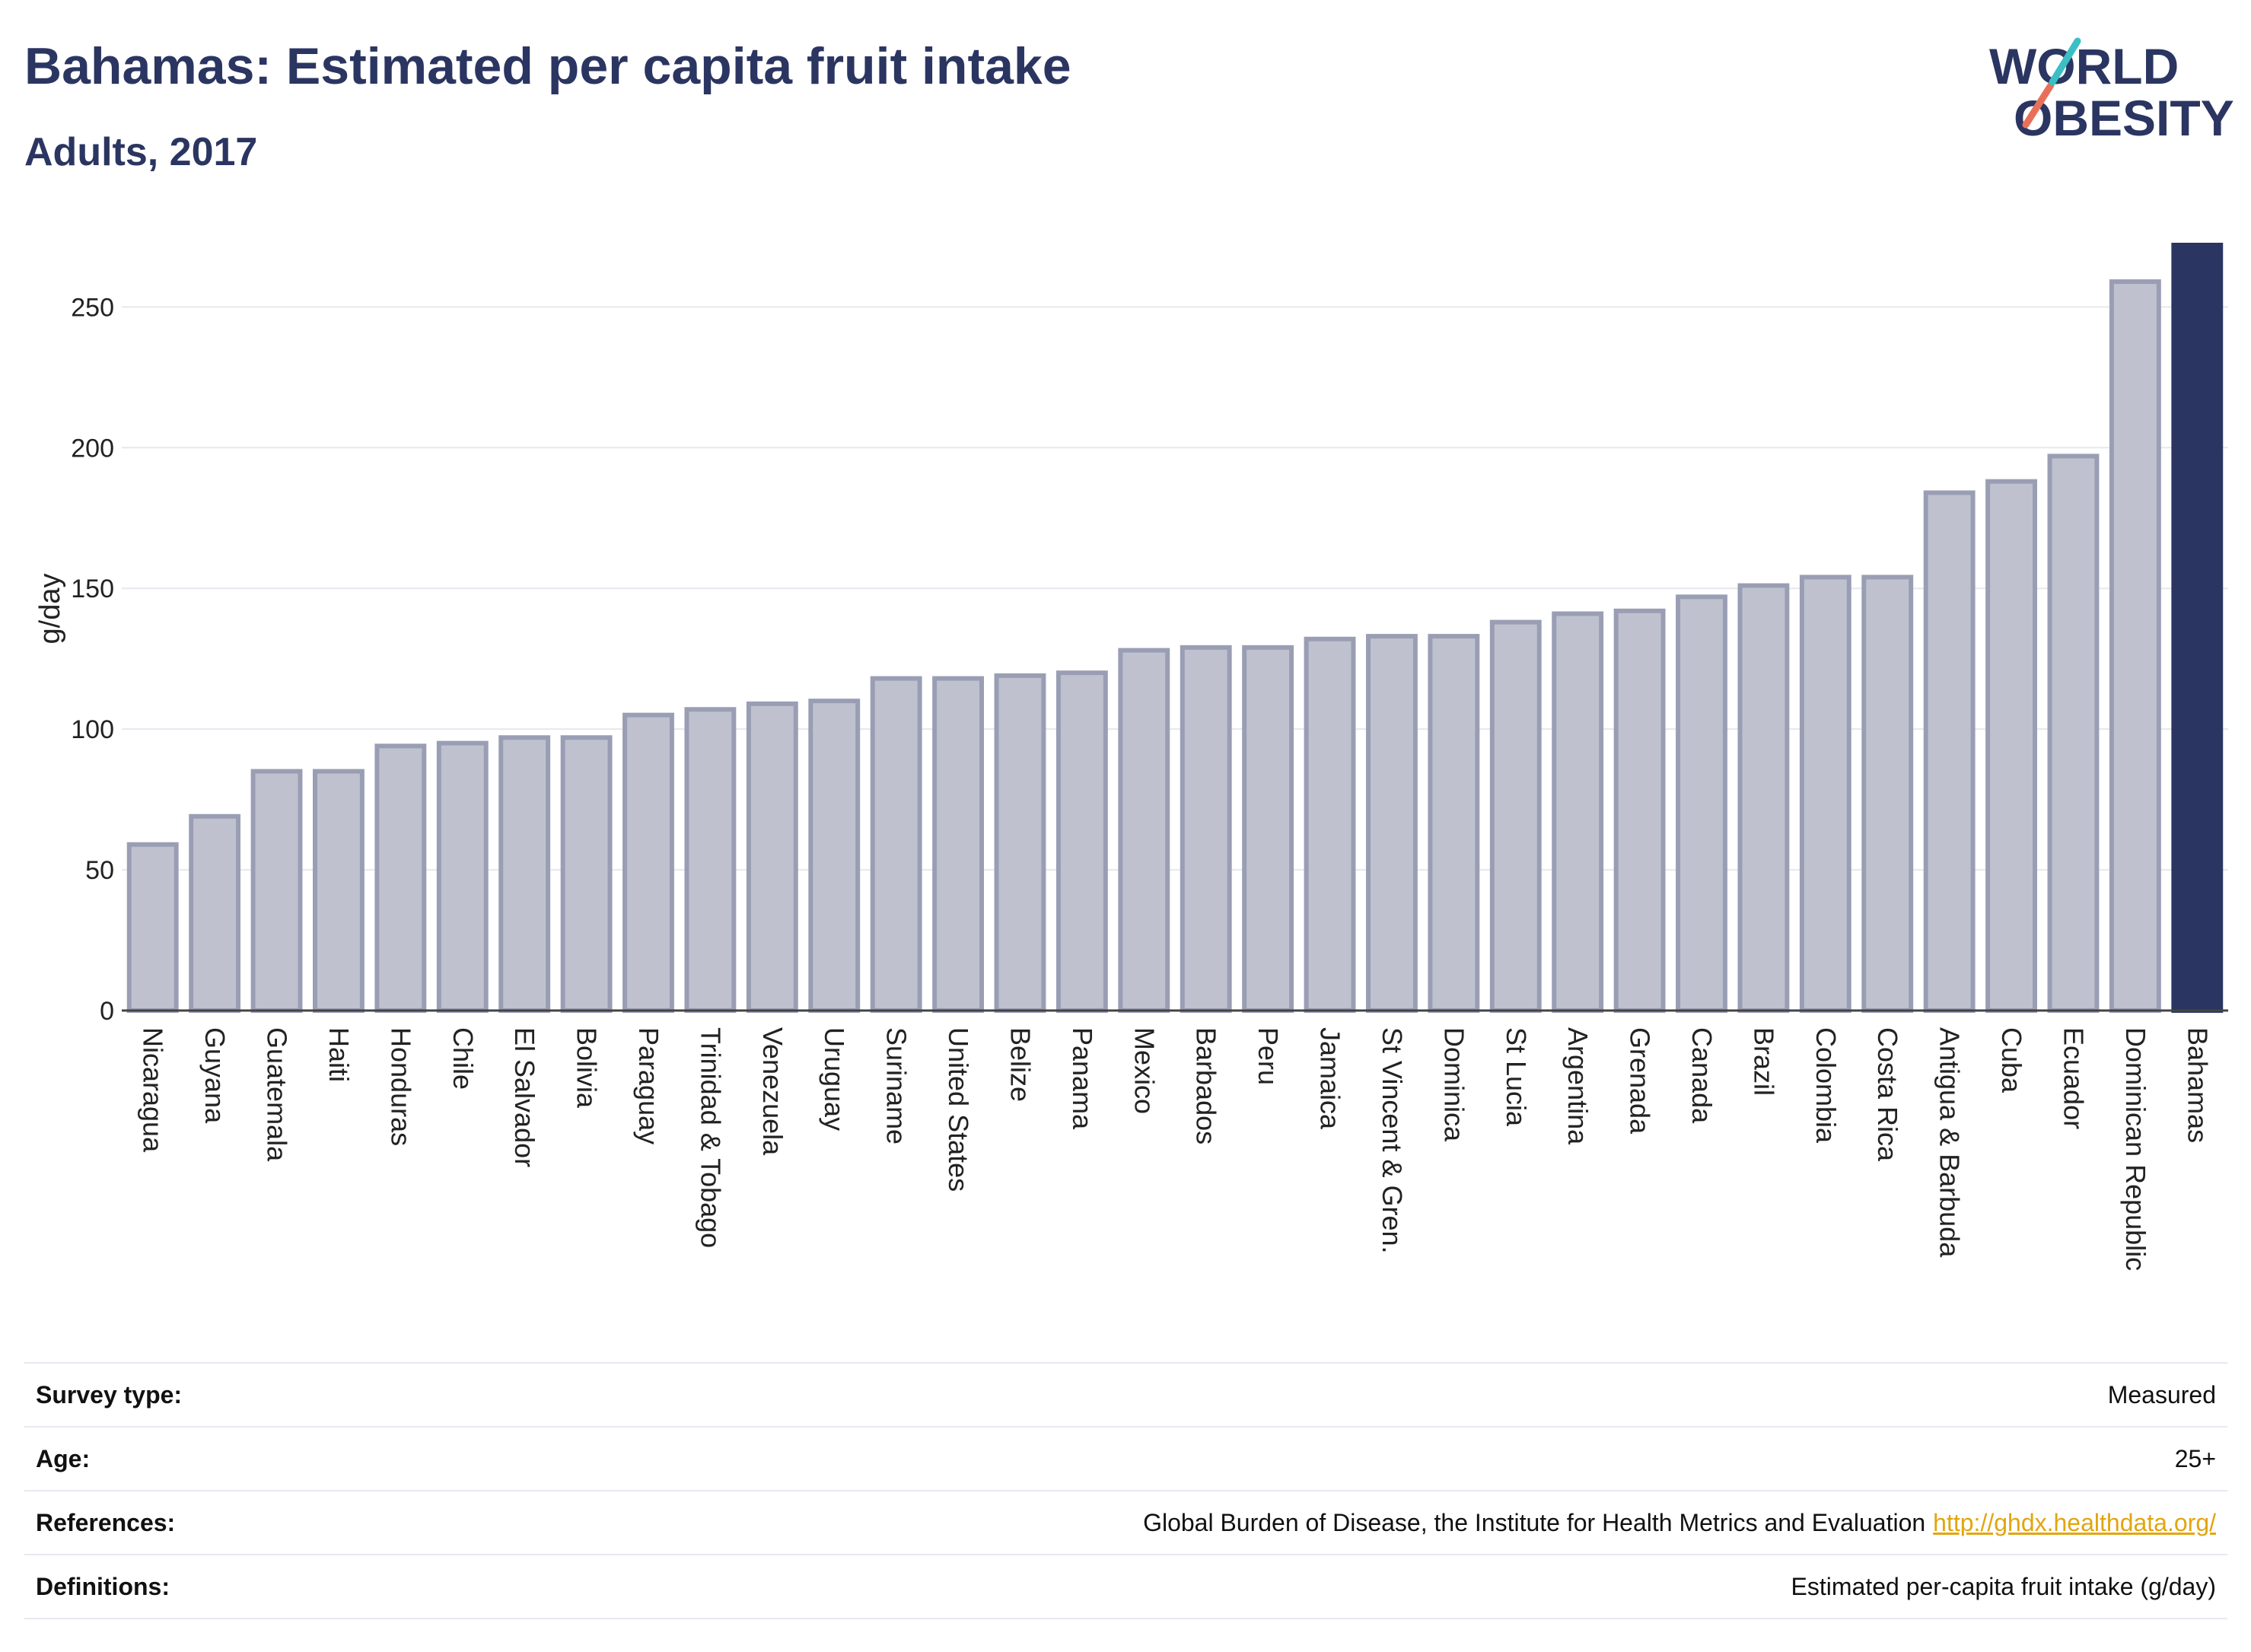 The image size is (2251, 1652). Describe the element at coordinates (1268, 1056) in the screenshot. I see `x-tick-label: Peru` at that location.